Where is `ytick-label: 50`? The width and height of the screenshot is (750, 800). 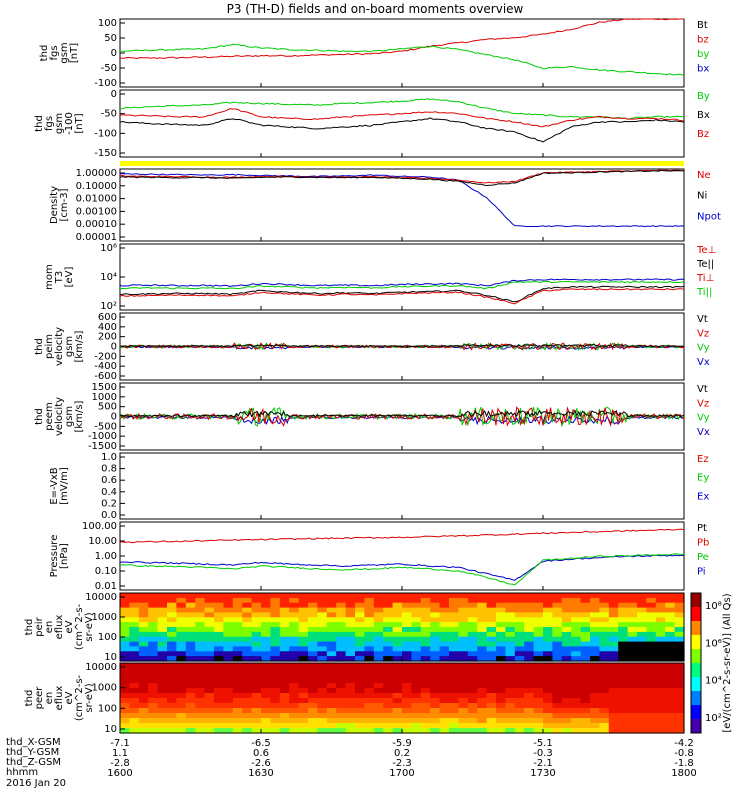 ytick-label: 50 is located at coordinates (110, 38).